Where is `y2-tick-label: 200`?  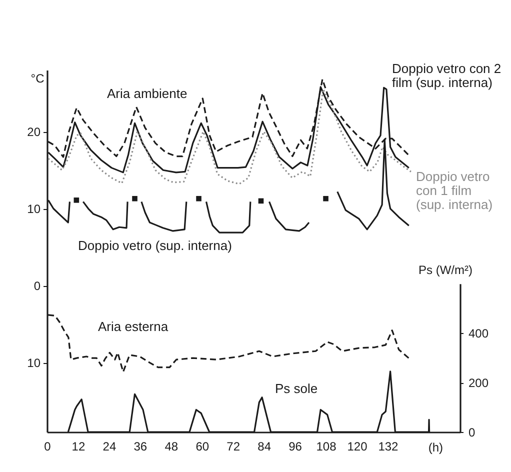
y2-tick-label: 200 is located at coordinates (478, 383).